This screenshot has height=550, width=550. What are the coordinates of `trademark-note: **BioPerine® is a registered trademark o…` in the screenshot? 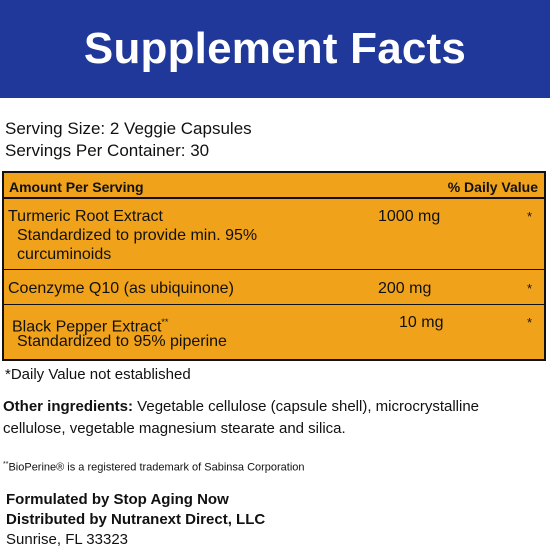 It's located at (154, 467).